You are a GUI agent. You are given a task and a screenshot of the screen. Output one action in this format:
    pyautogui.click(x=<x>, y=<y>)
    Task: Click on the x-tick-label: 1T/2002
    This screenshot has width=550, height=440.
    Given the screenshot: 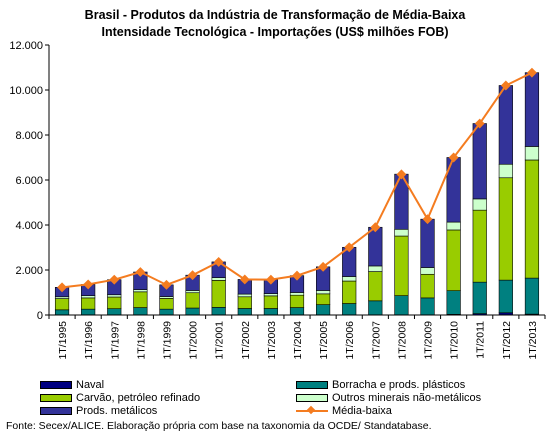 What is the action you would take?
    pyautogui.click(x=246, y=340)
    